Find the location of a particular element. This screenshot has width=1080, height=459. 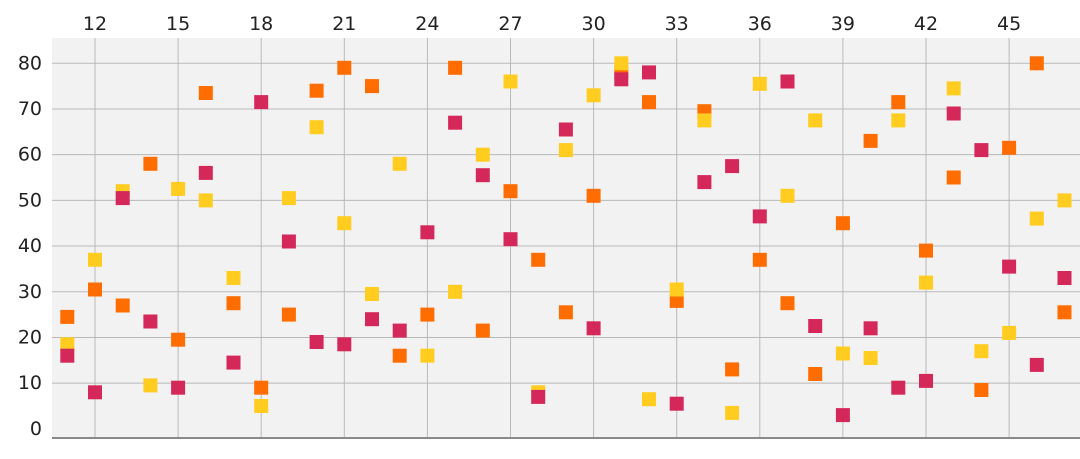

y-tick-label: 20 is located at coordinates (30, 337).